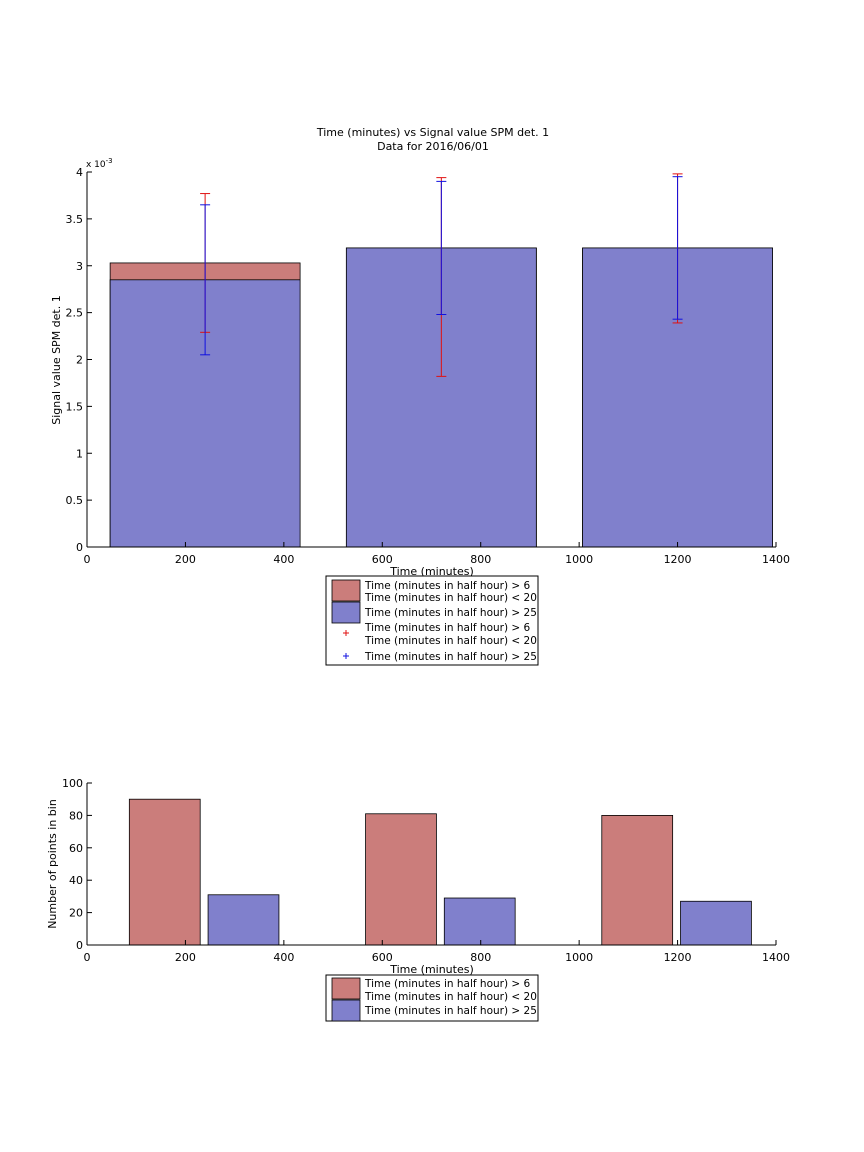  I want to click on chart2-legend-red-line1: Time (minutes in half hour) > 6, so click(447, 984).